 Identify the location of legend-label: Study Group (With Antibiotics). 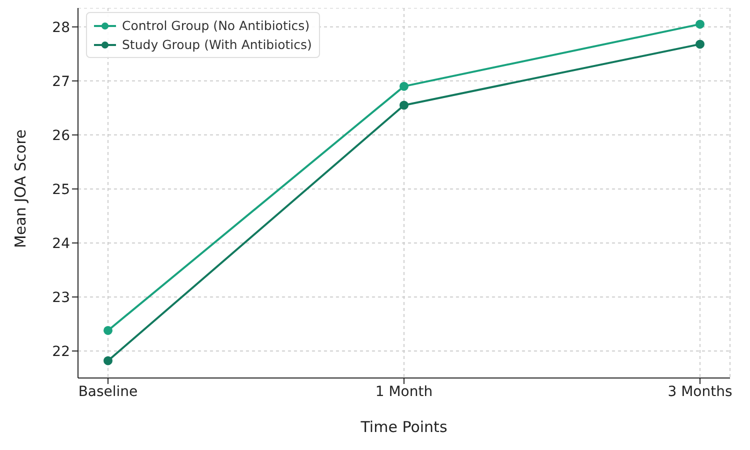
(217, 45).